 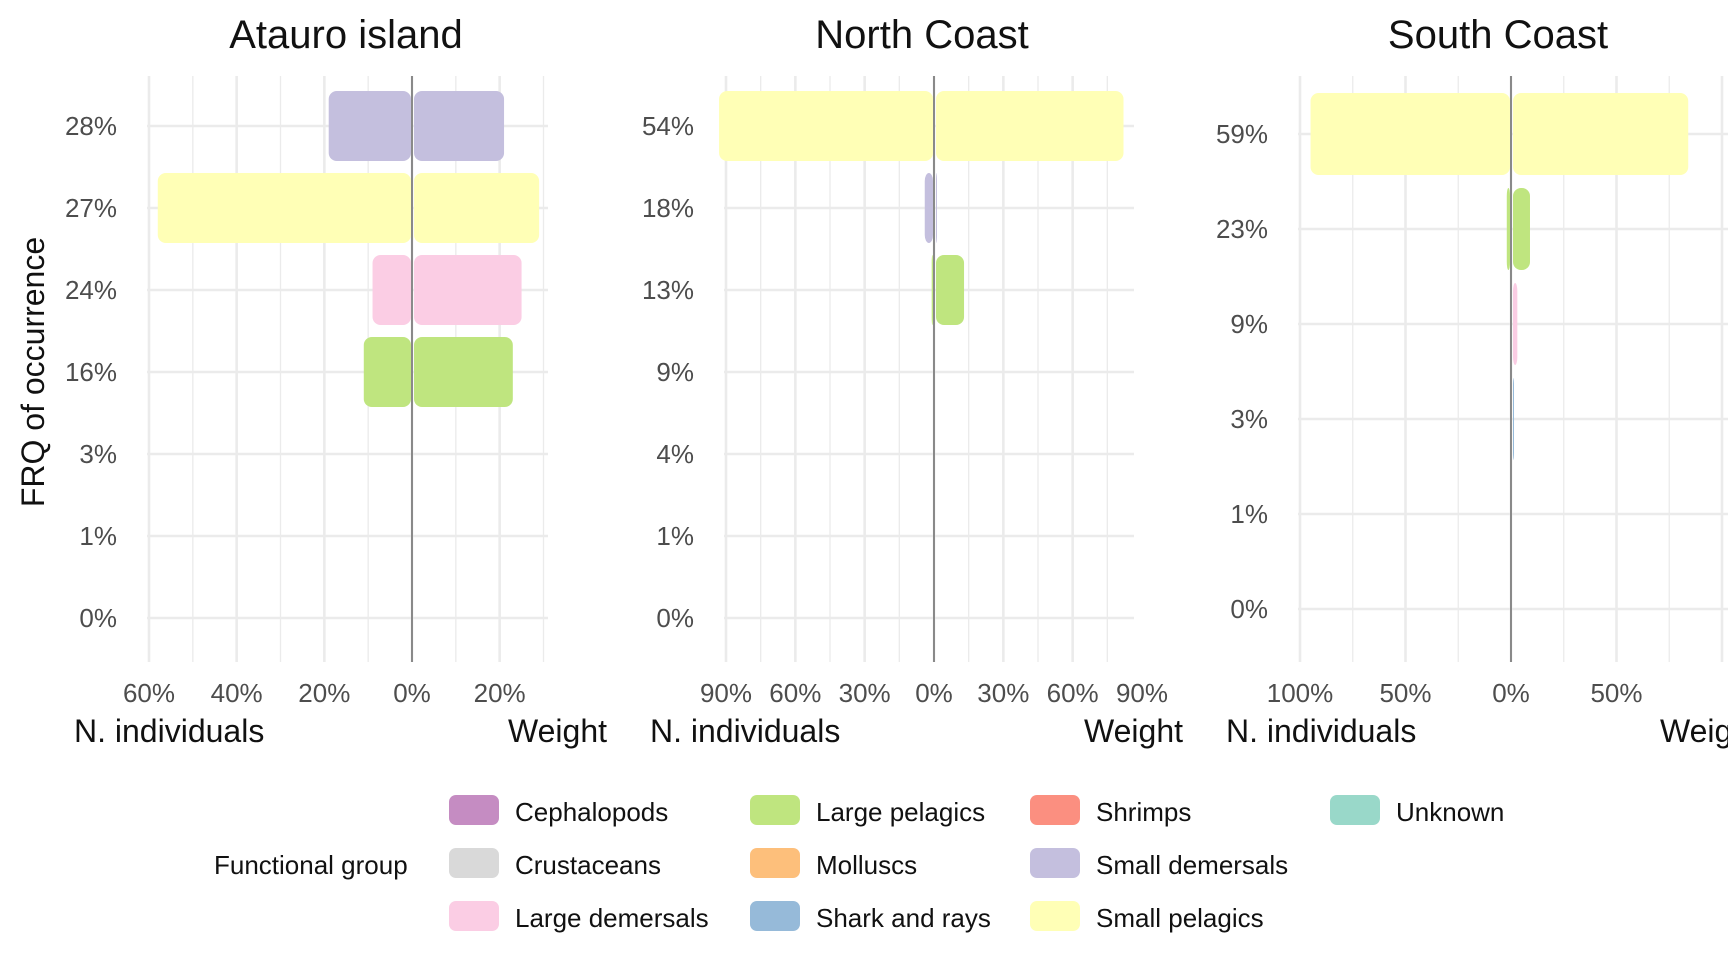 What do you see at coordinates (668, 290) in the screenshot?
I see `y-tick-label: 13%` at bounding box center [668, 290].